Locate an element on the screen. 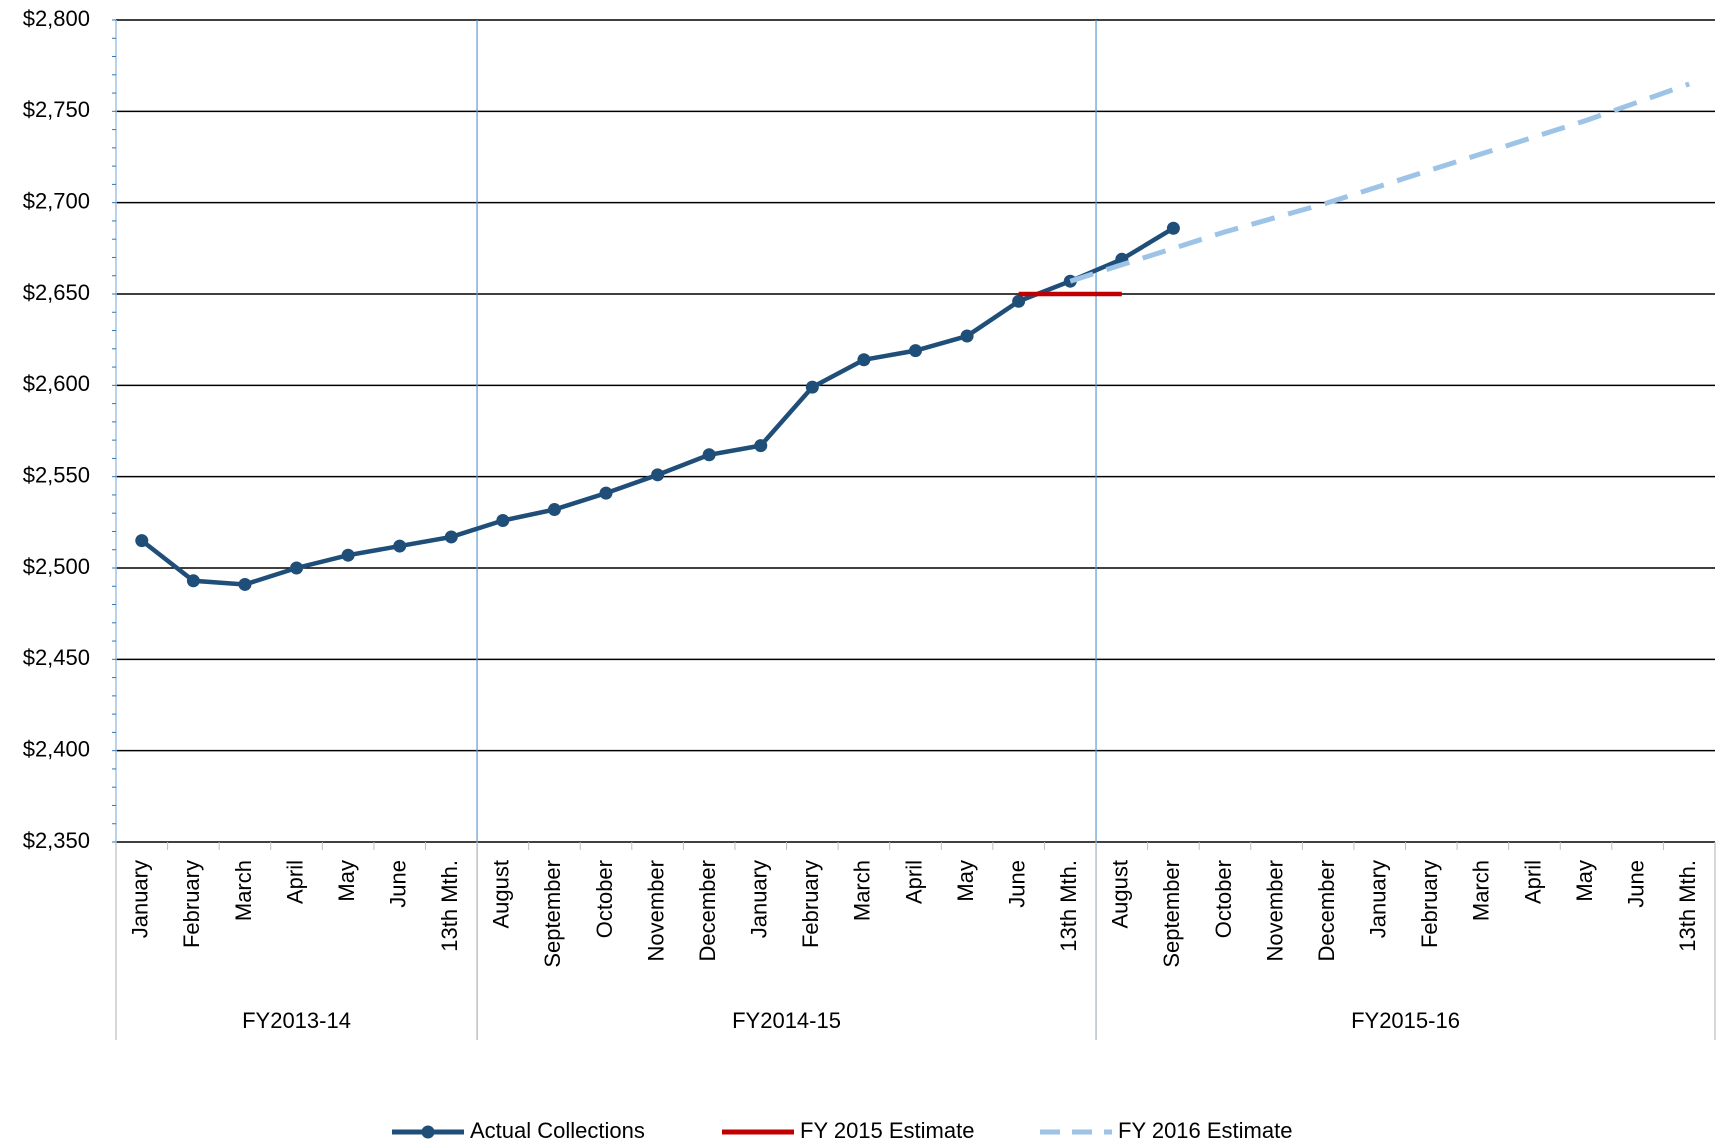 The width and height of the screenshot is (1726, 1146). series-line is located at coordinates (1380, 182).